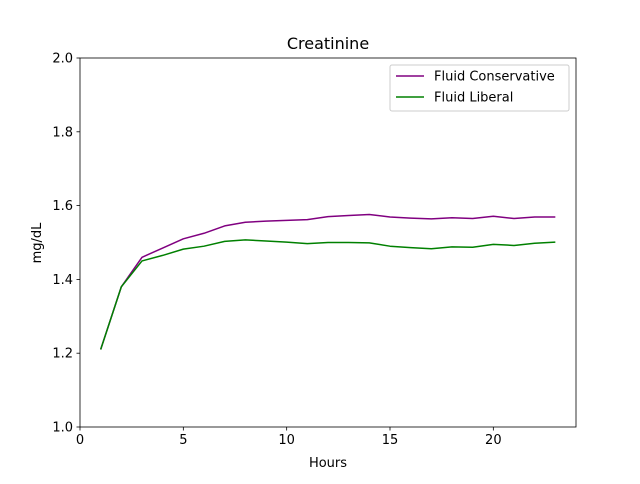  What do you see at coordinates (328, 43) in the screenshot?
I see `chart-title: Creatinine` at bounding box center [328, 43].